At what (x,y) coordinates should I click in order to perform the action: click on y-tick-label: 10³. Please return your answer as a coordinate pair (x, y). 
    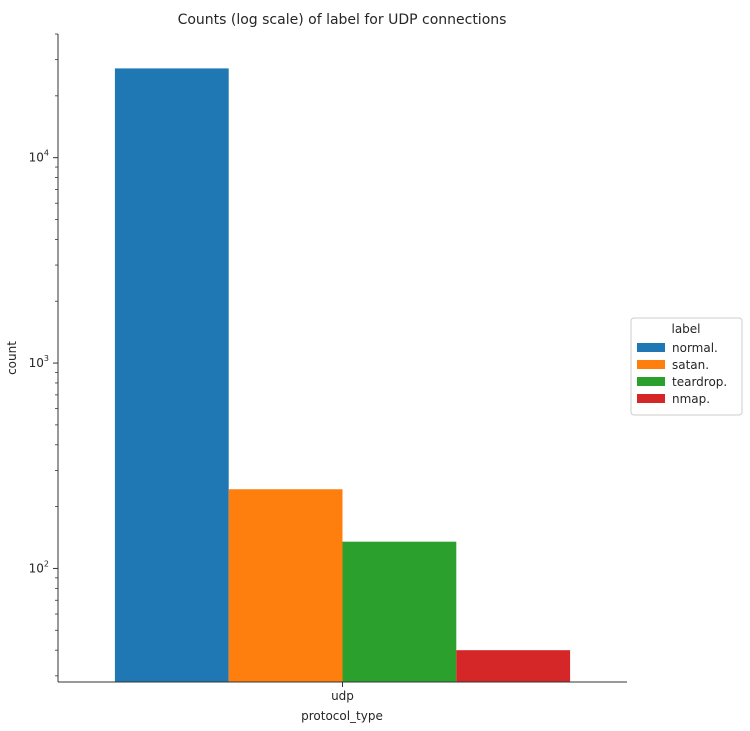
    Looking at the image, I should click on (39, 362).